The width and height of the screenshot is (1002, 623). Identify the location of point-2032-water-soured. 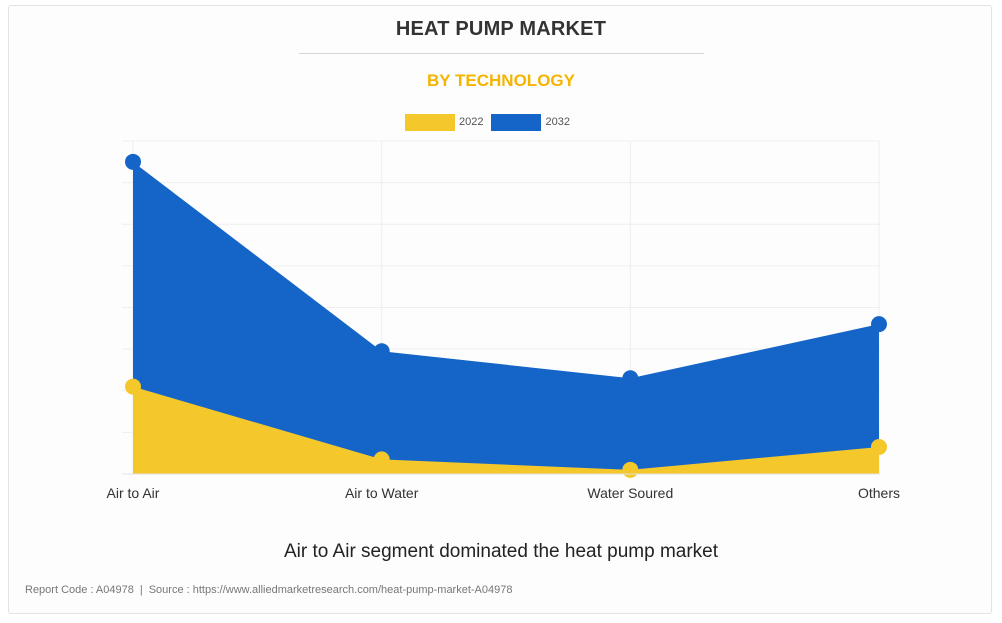
(630, 378).